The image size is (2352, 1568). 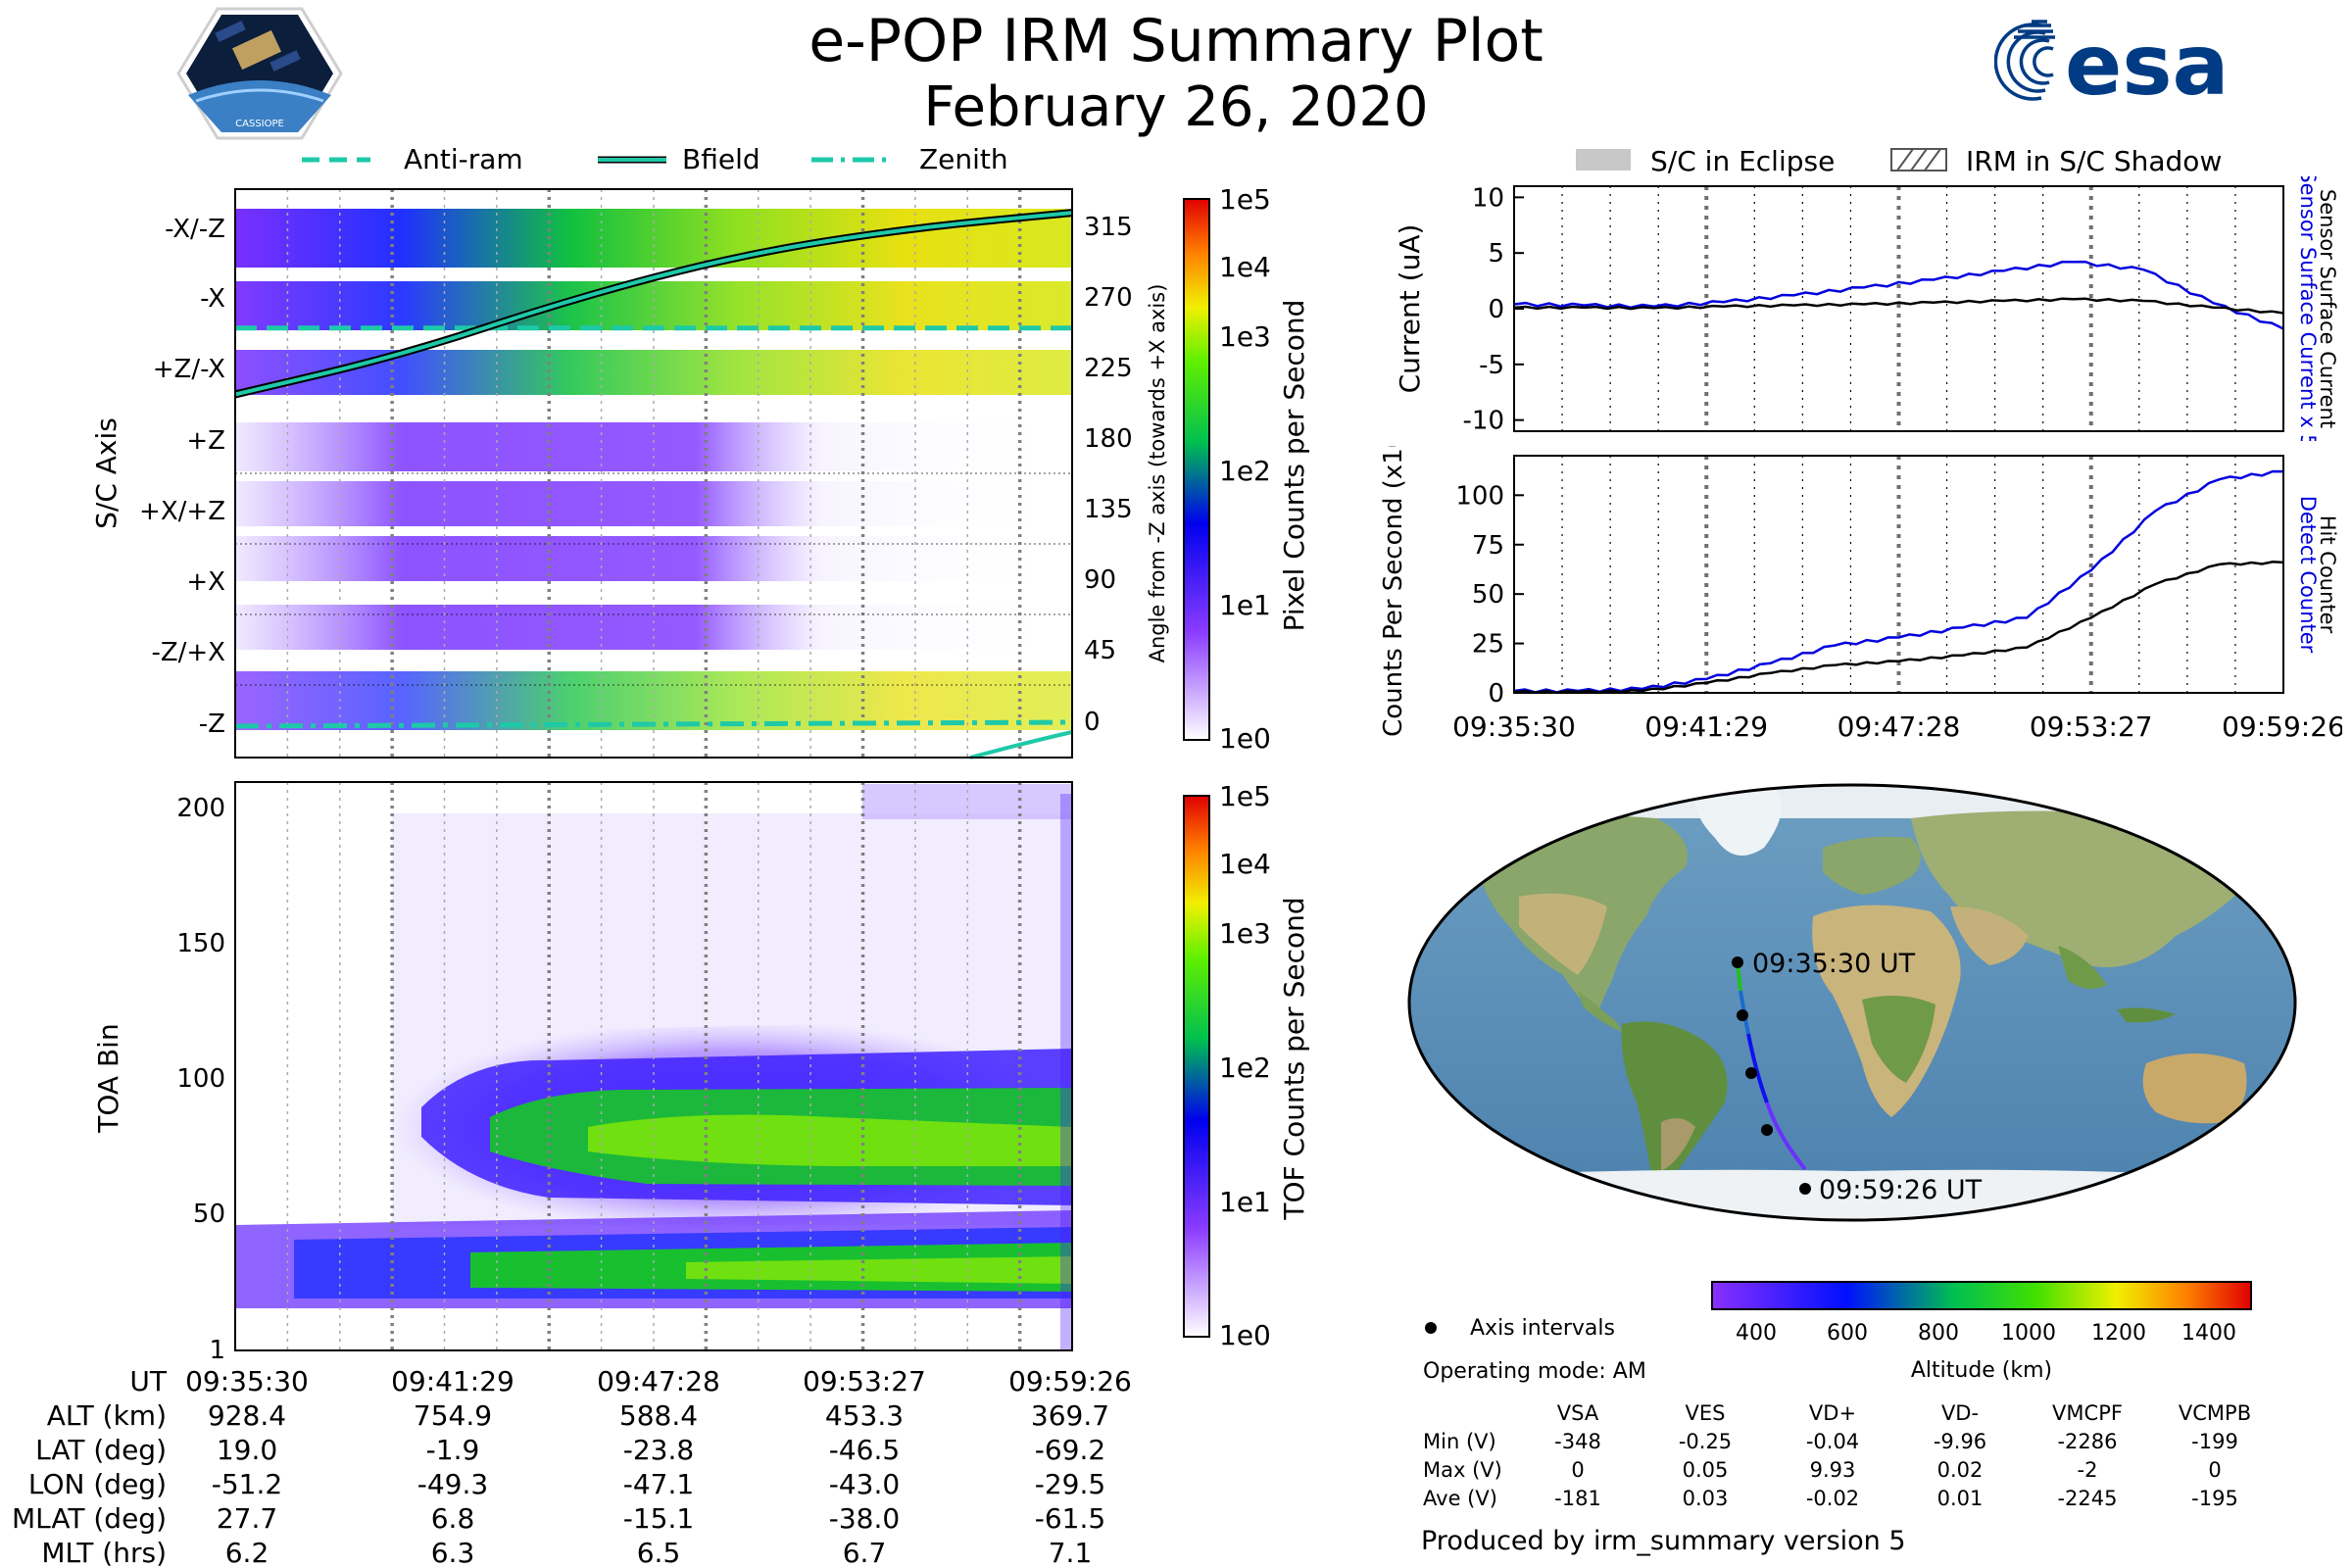 What do you see at coordinates (864, 1415) in the screenshot?
I see `eph-cell: 453.3` at bounding box center [864, 1415].